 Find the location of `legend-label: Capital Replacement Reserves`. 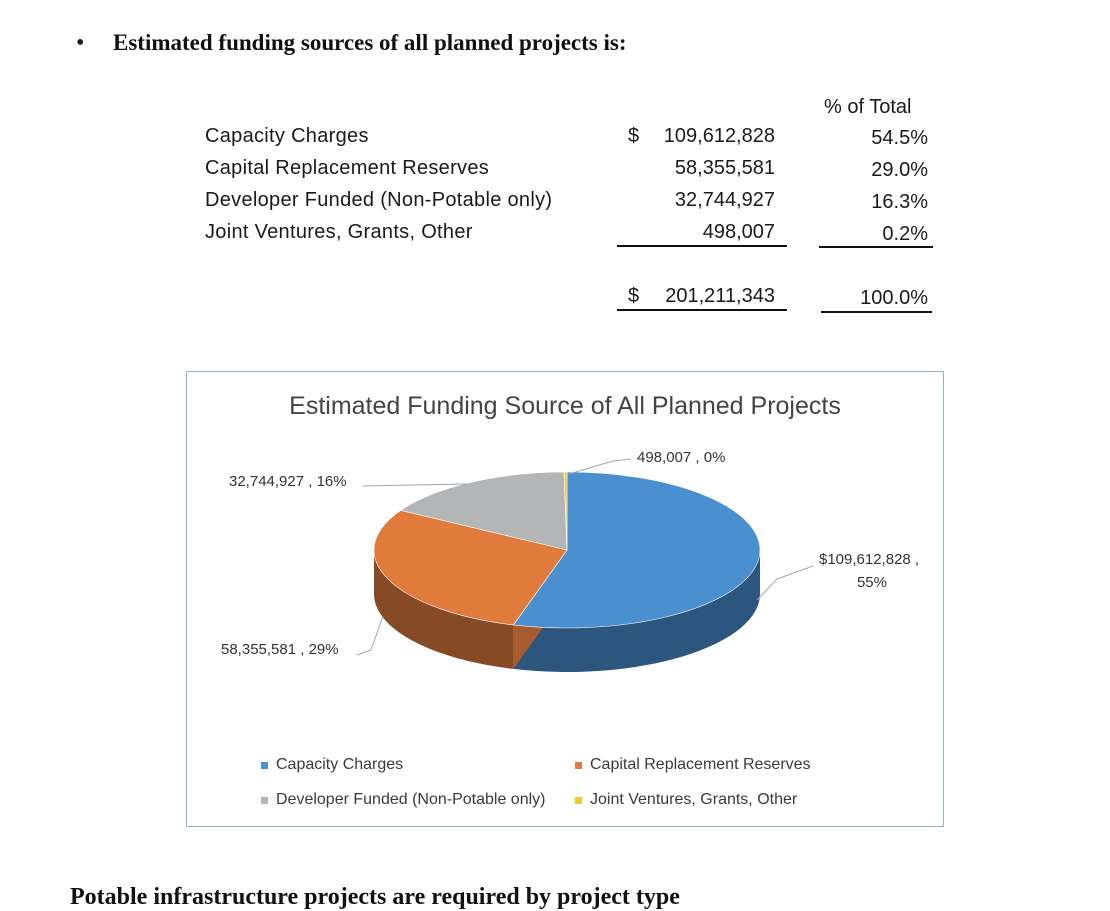

legend-label: Capital Replacement Reserves is located at coordinates (700, 764).